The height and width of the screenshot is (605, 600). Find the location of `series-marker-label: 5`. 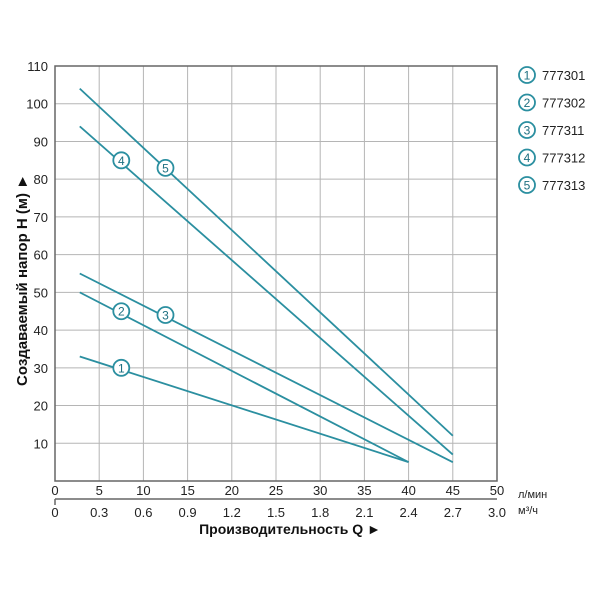

series-marker-label: 5 is located at coordinates (165, 168).